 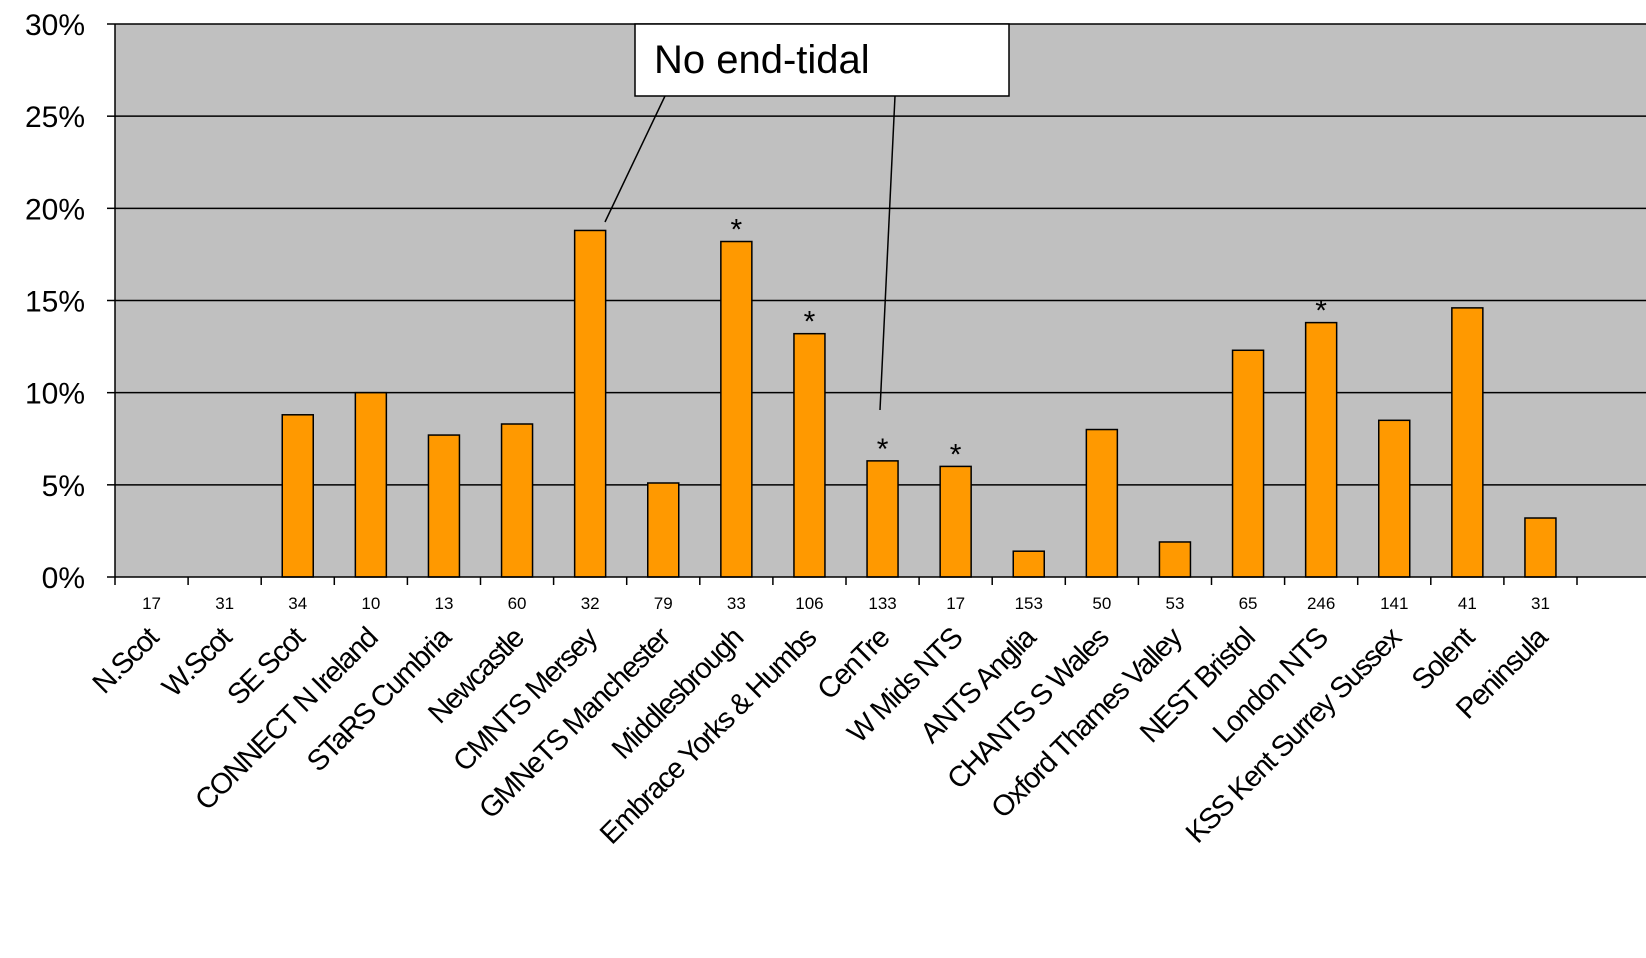 I want to click on y-tick-label: 15%, so click(x=55, y=302).